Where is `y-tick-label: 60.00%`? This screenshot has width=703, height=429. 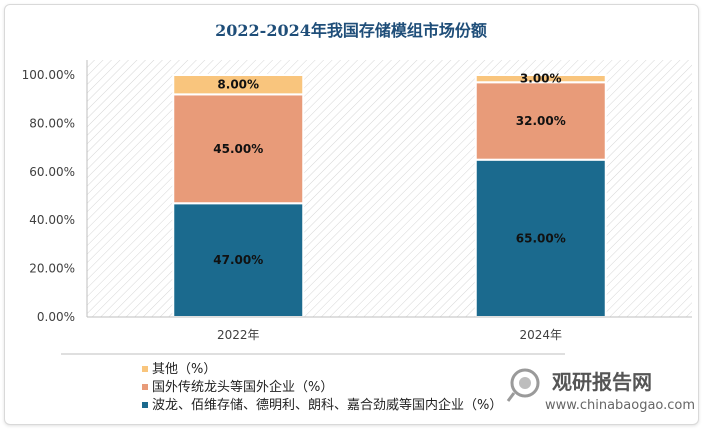
y-tick-label: 60.00% is located at coordinates (52, 172).